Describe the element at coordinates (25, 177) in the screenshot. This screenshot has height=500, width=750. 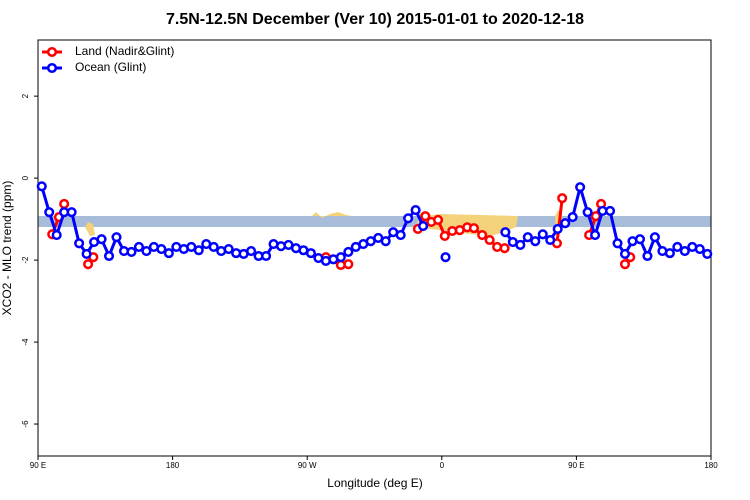
I see `y-tick-label: 0` at that location.